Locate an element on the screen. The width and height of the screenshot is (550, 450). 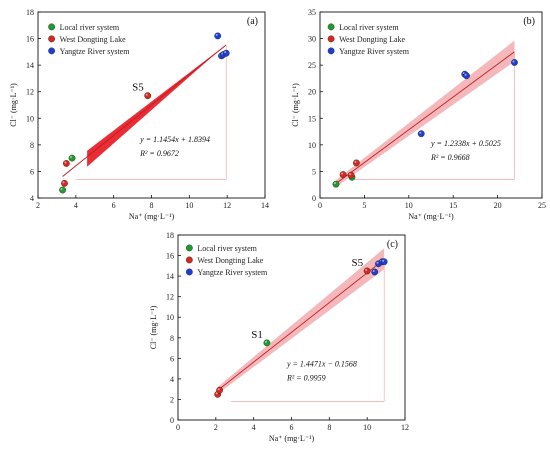
y-tick-label: 20 is located at coordinates (312, 92).